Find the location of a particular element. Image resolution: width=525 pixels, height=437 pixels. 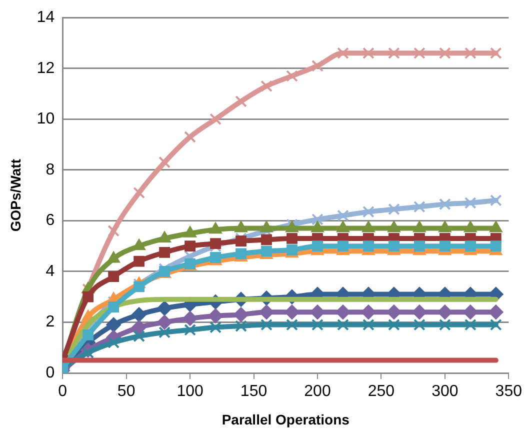

y-tick-label: 2 is located at coordinates (50, 322).